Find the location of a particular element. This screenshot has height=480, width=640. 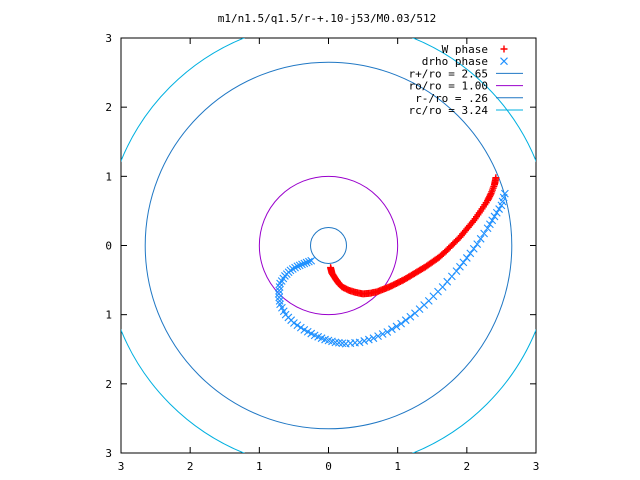

x-tick-label: 0 is located at coordinates (328, 466).